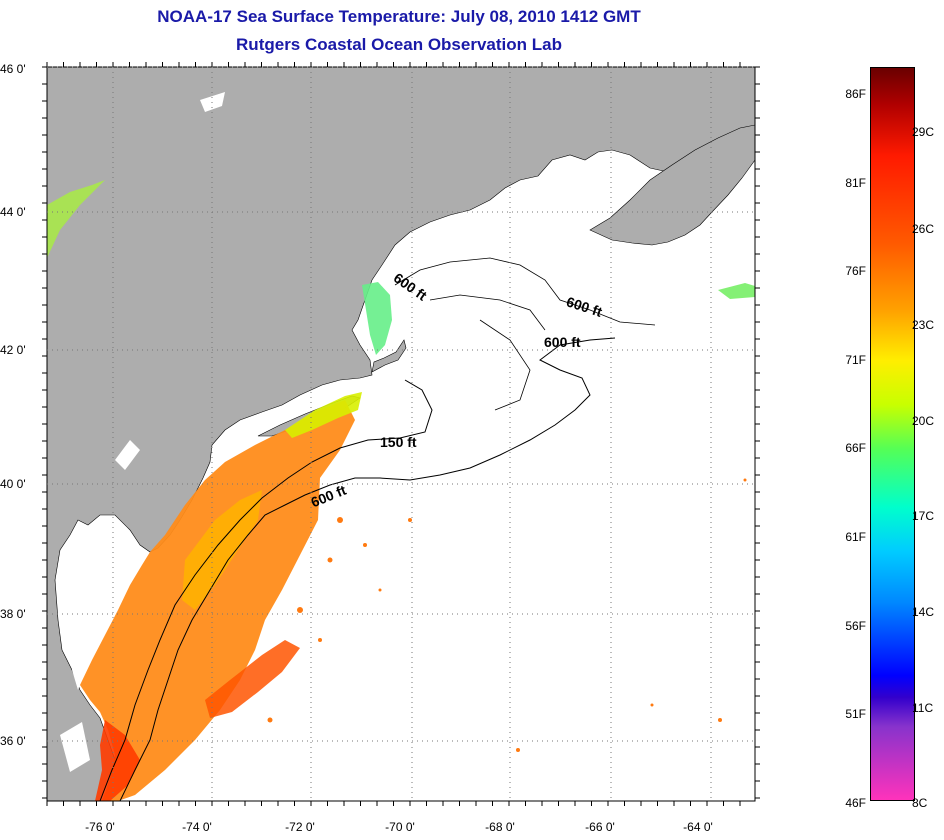  What do you see at coordinates (13, 614) in the screenshot?
I see `lat-label: 38 0'` at bounding box center [13, 614].